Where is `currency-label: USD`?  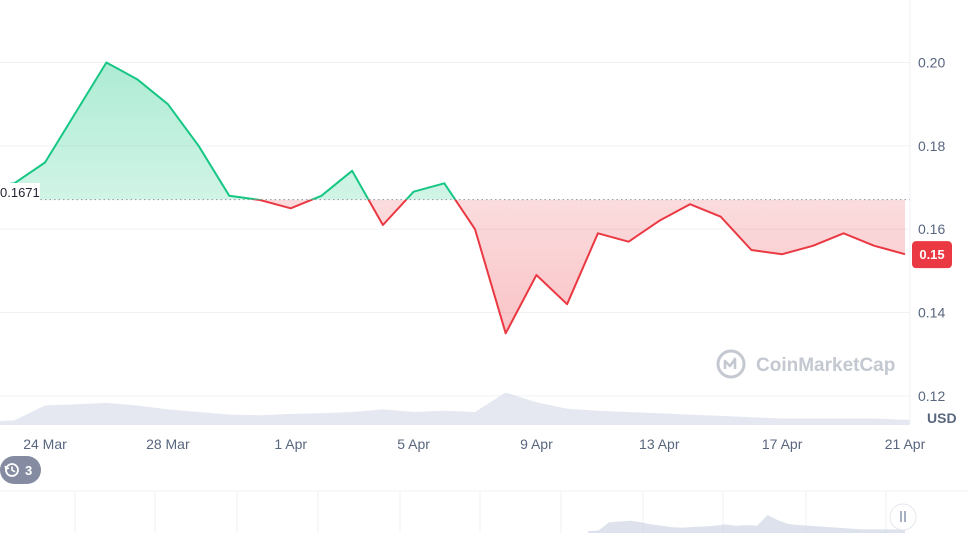 currency-label: USD is located at coordinates (942, 418).